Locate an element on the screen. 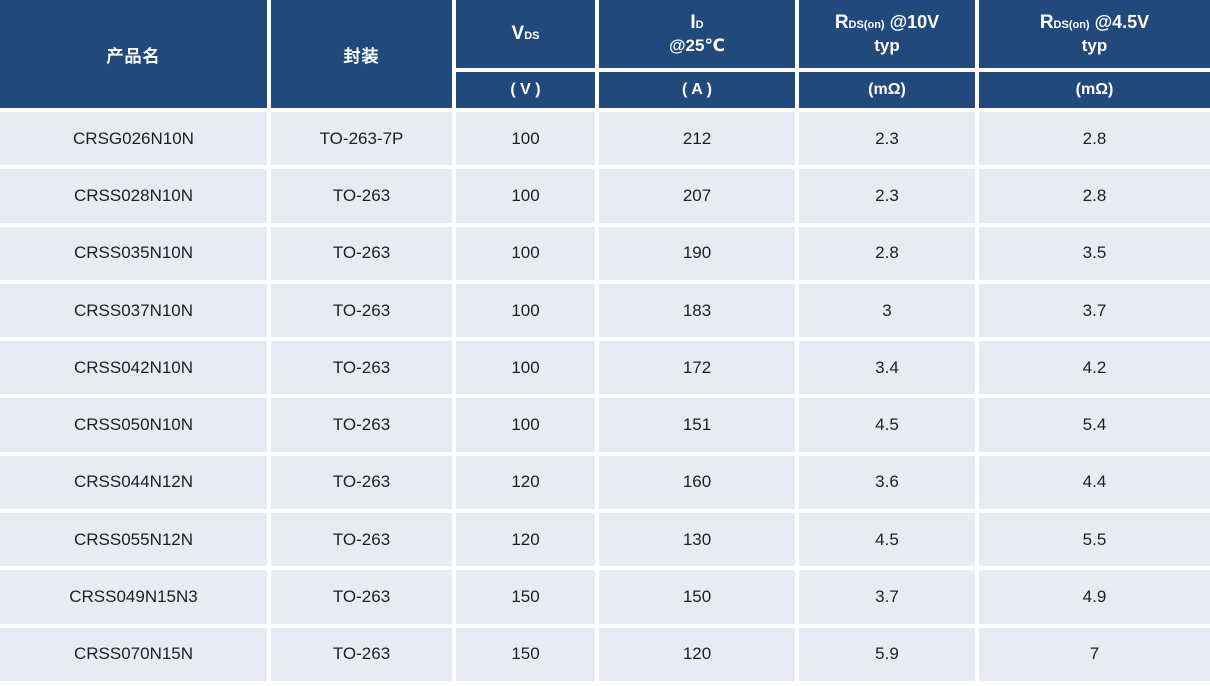 The height and width of the screenshot is (686, 1210). table-cell-r10-c5: 5.9 is located at coordinates (887, 654).